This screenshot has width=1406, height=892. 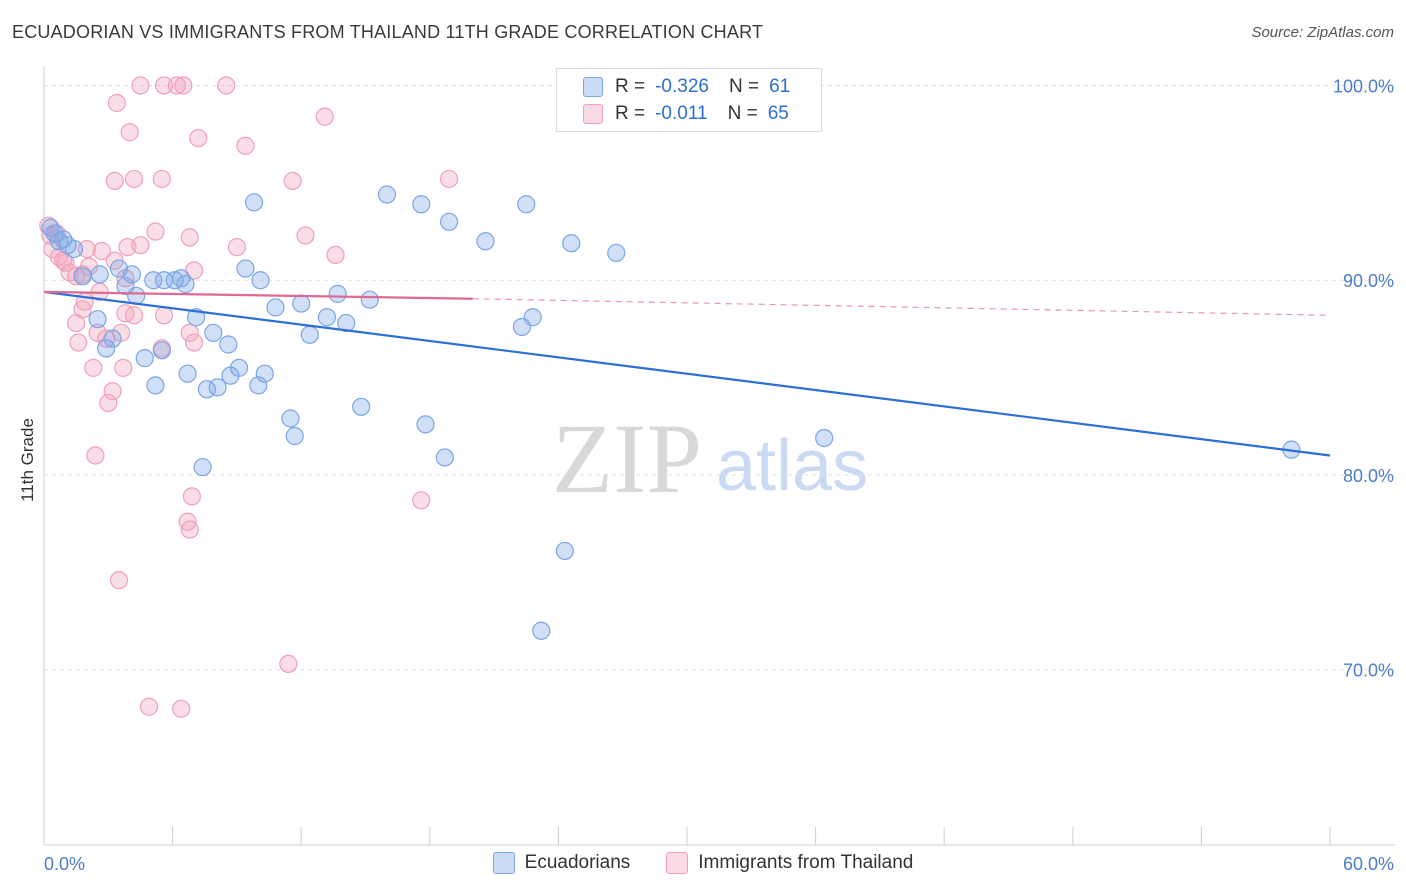 What do you see at coordinates (780, 86) in the screenshot?
I see `legend-n-value: 61` at bounding box center [780, 86].